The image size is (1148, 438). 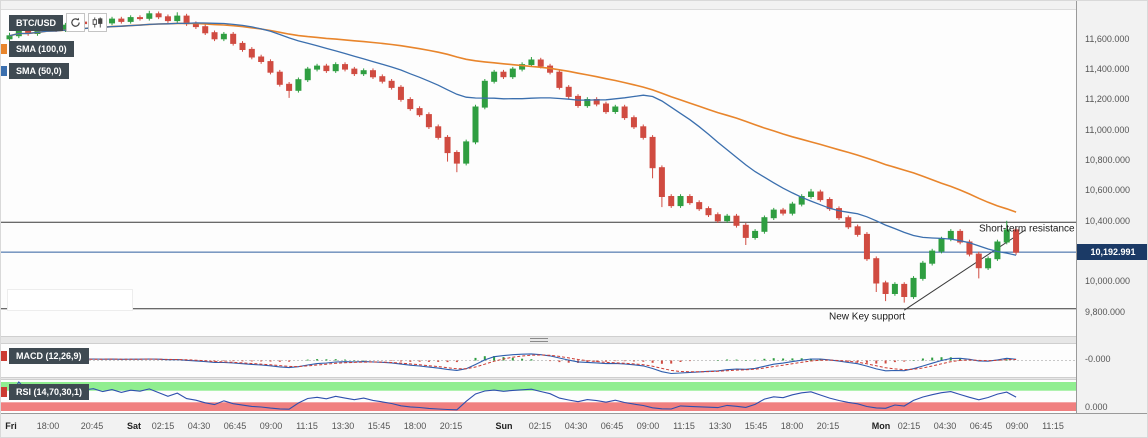 I want to click on current-price-badge: 10,192.991, so click(x=1112, y=252).